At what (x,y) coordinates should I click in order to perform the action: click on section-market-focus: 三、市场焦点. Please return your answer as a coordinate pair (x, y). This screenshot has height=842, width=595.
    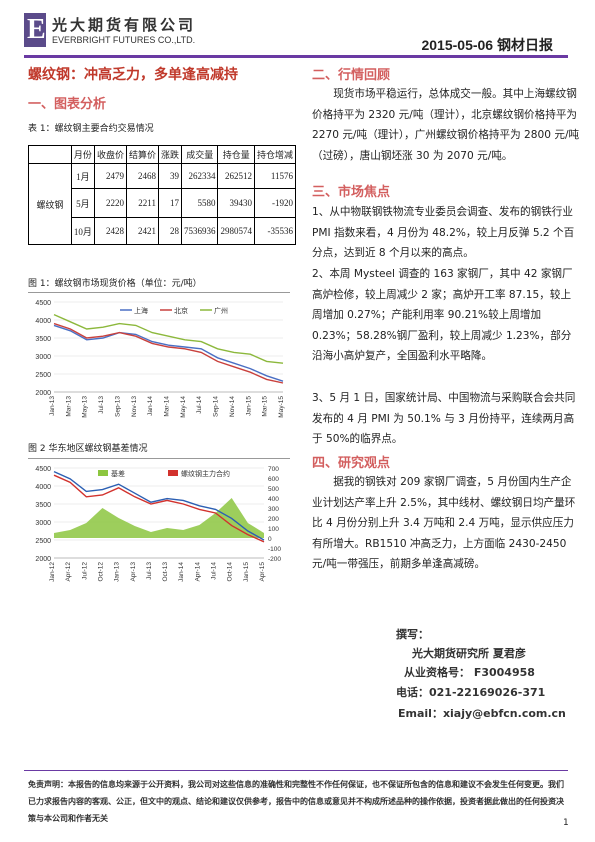
    Looking at the image, I should click on (351, 192).